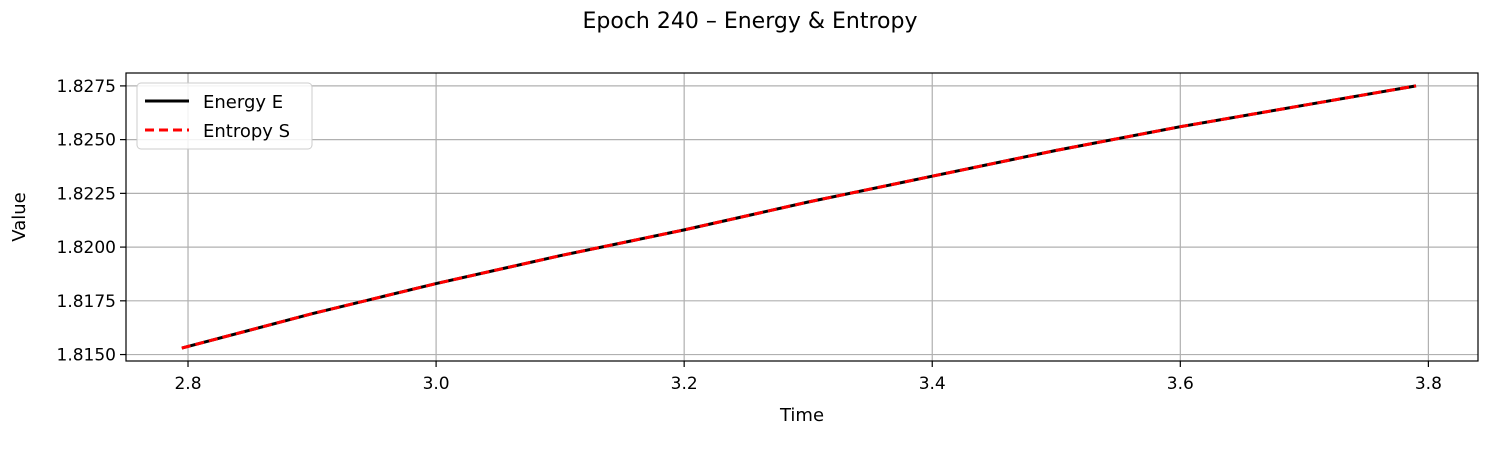 The width and height of the screenshot is (1500, 450). I want to click on y-axis-label: Value, so click(19, 216).